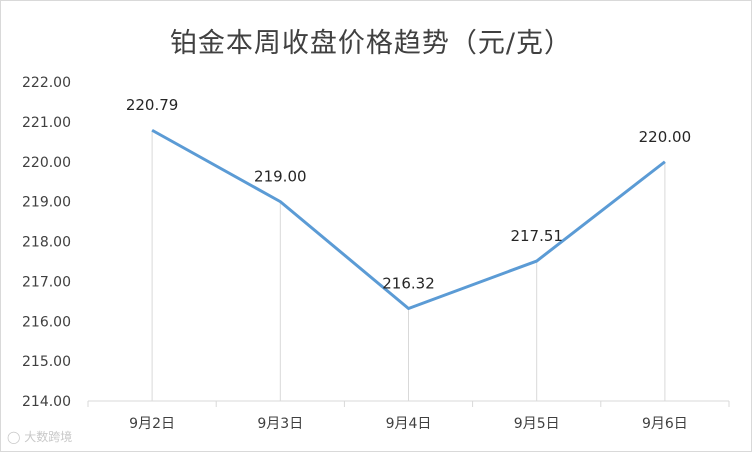  Describe the element at coordinates (46, 362) in the screenshot. I see `y-tick-label: 215.00` at that location.